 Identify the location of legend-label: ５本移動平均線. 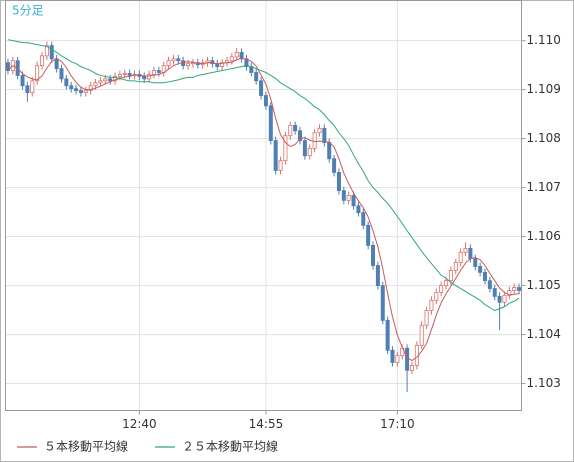
(86, 446).